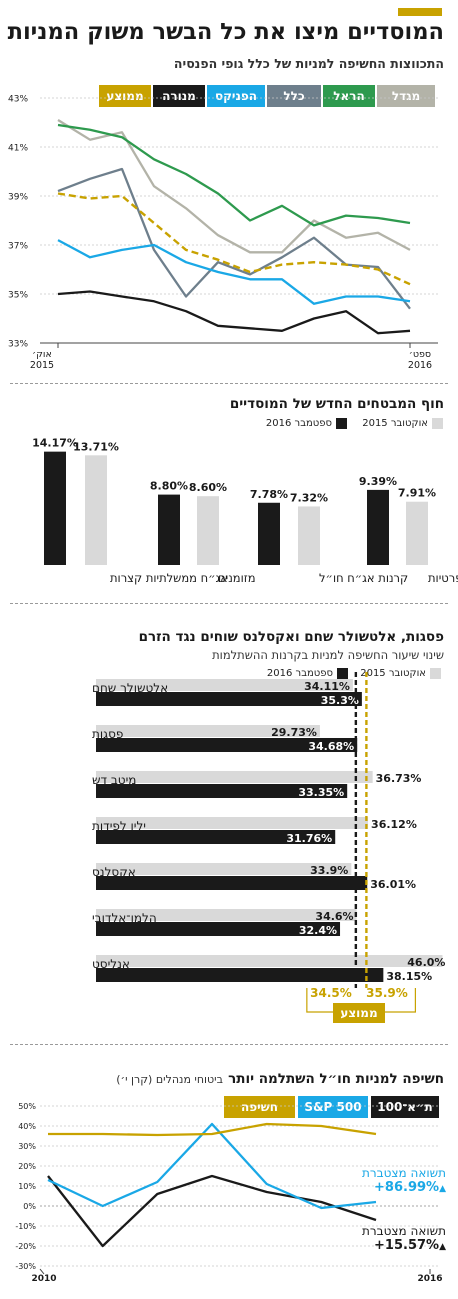 The height and width of the screenshot is (1299, 458). Describe the element at coordinates (114, 872) in the screenshot. I see `chart3-category-label: אקסלנס` at that location.